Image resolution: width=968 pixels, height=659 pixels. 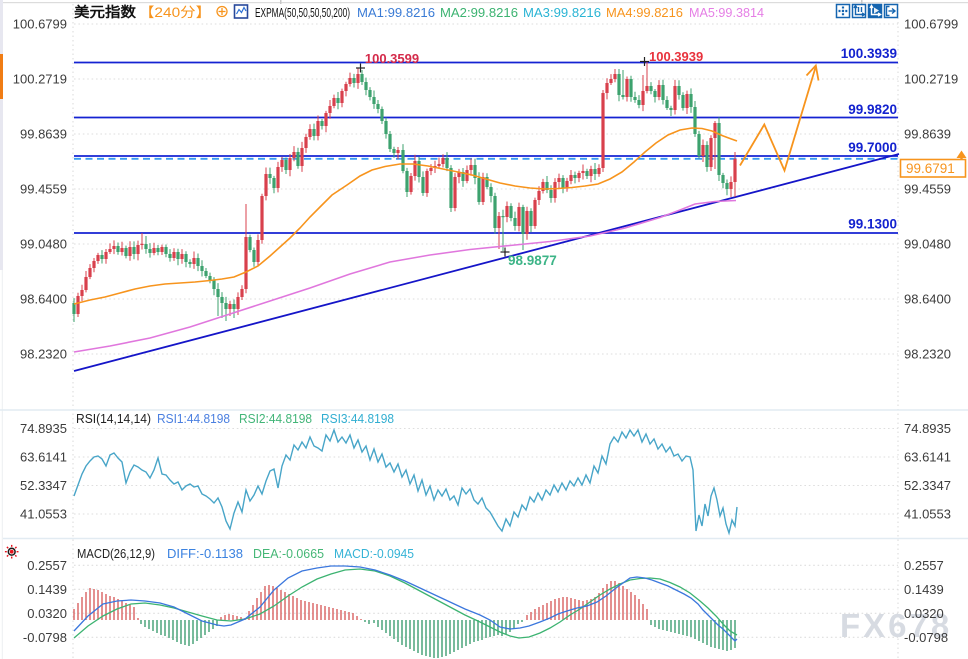 What do you see at coordinates (357, 418) in the screenshot?
I see `svg-text: RSI3:44.8198` at bounding box center [357, 418].